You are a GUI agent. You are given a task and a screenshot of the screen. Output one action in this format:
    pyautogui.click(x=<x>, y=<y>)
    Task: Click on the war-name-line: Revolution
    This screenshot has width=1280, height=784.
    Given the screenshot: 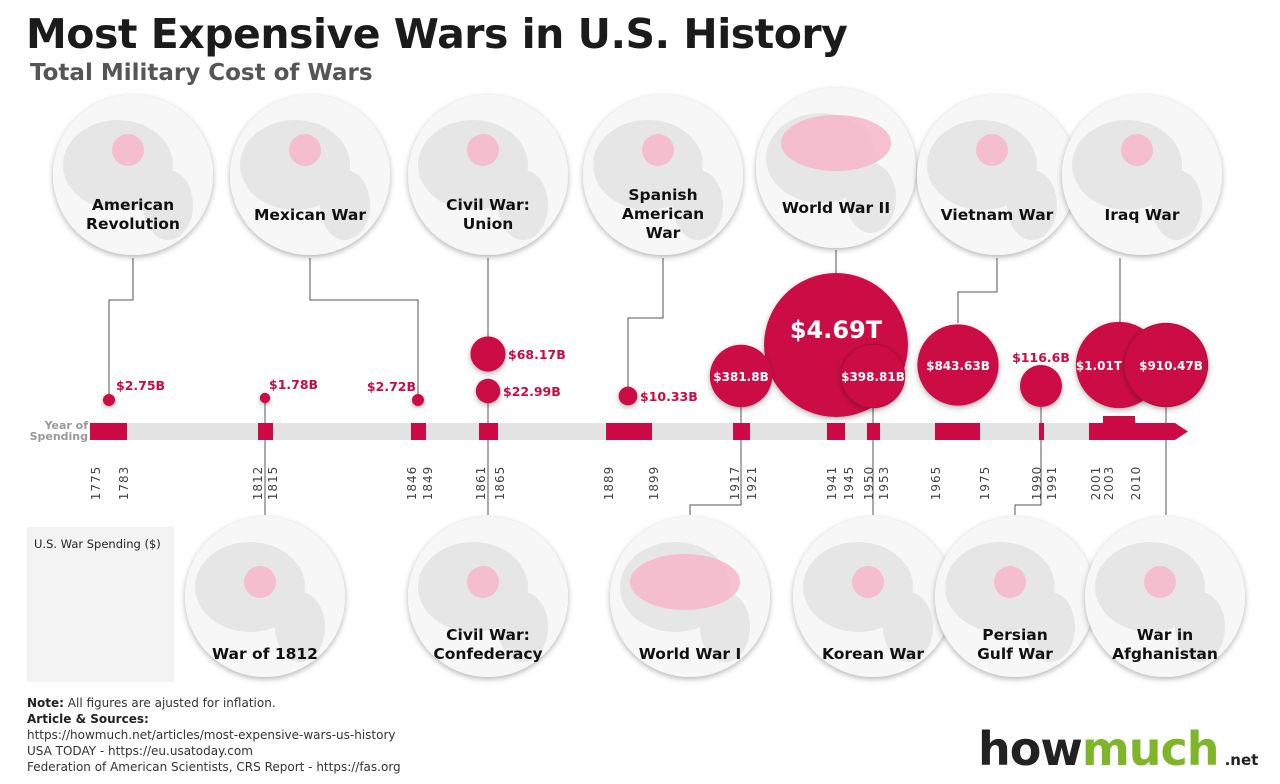 What is the action you would take?
    pyautogui.click(x=133, y=224)
    